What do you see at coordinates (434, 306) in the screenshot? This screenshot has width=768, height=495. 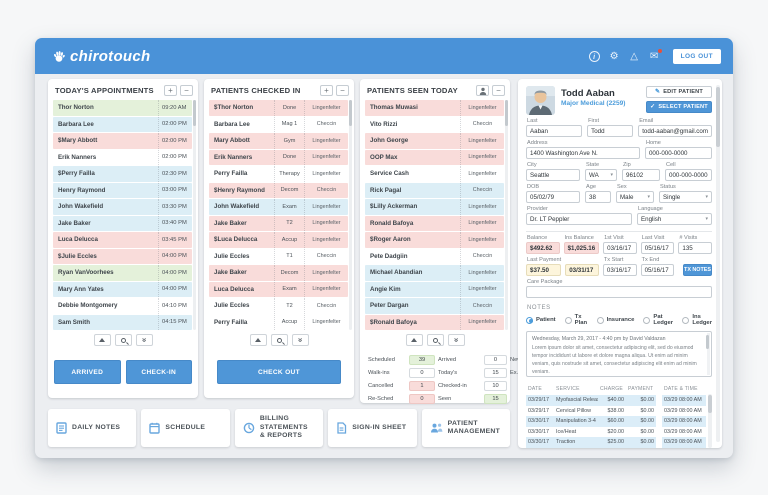 I see `seen-today-row: Peter Dargan Checcin` at bounding box center [434, 306].